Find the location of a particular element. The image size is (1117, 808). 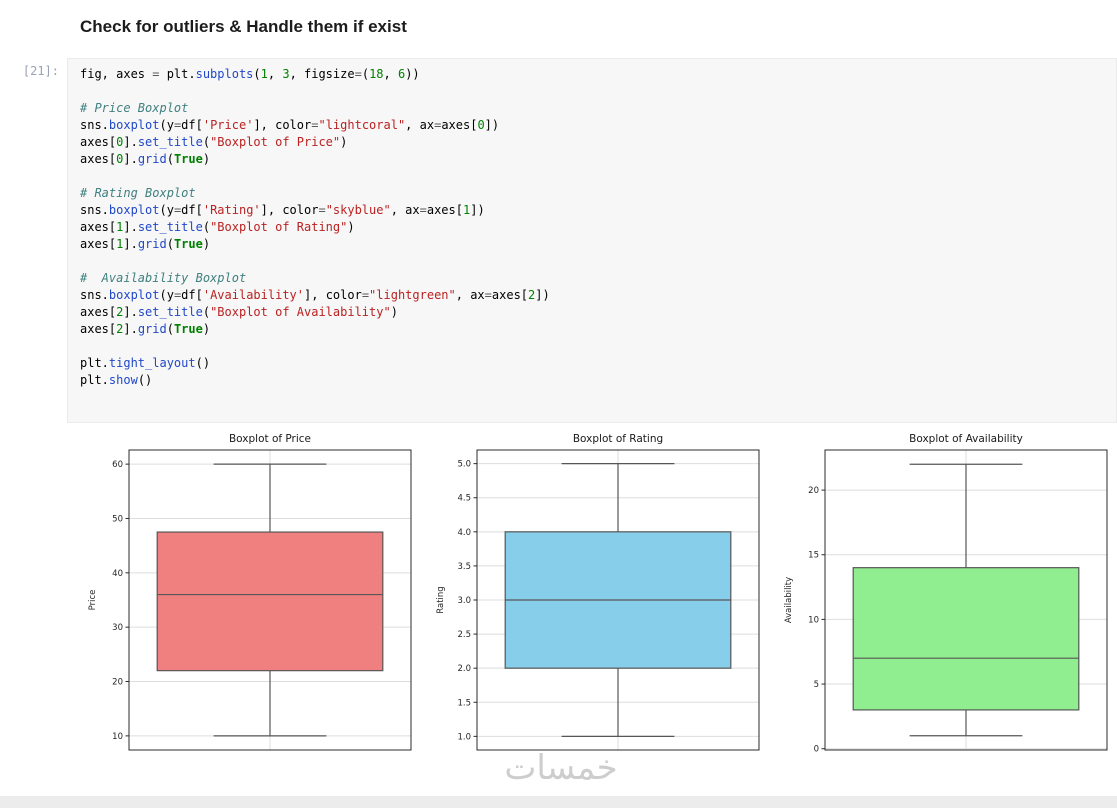

svg-text: Boxplot of Price is located at coordinates (270, 439).